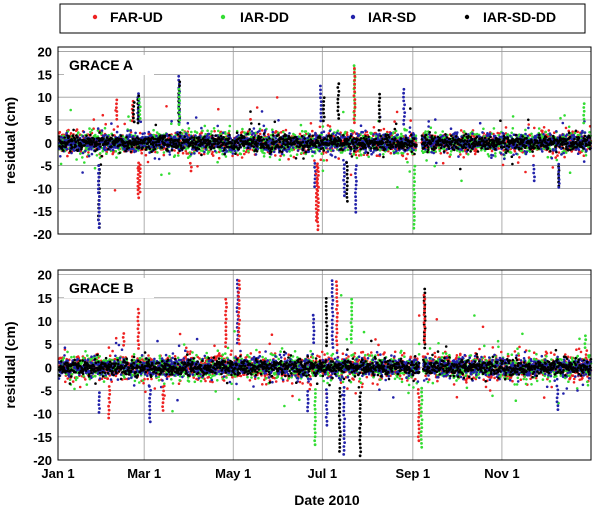  What do you see at coordinates (519, 17) in the screenshot?
I see `legend-label-iar-sd-dd: IAR-SD-DD` at bounding box center [519, 17].